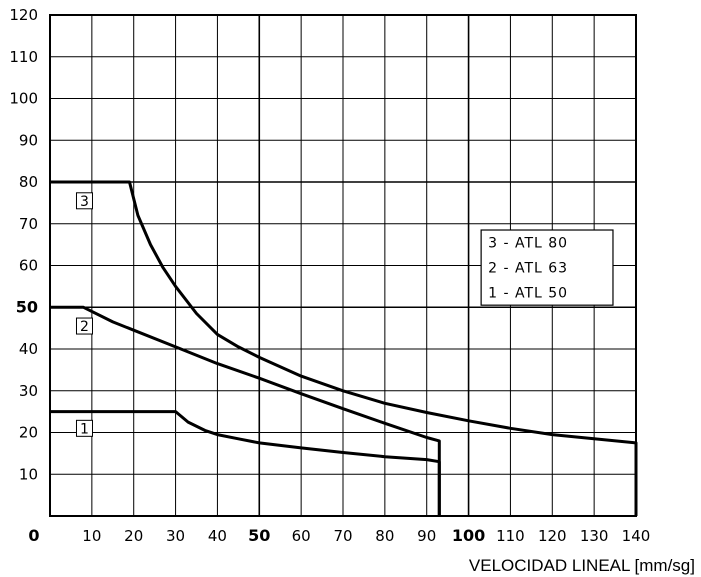 The height and width of the screenshot is (577, 701). What do you see at coordinates (28, 349) in the screenshot?
I see `y-tick-label: 40` at bounding box center [28, 349].